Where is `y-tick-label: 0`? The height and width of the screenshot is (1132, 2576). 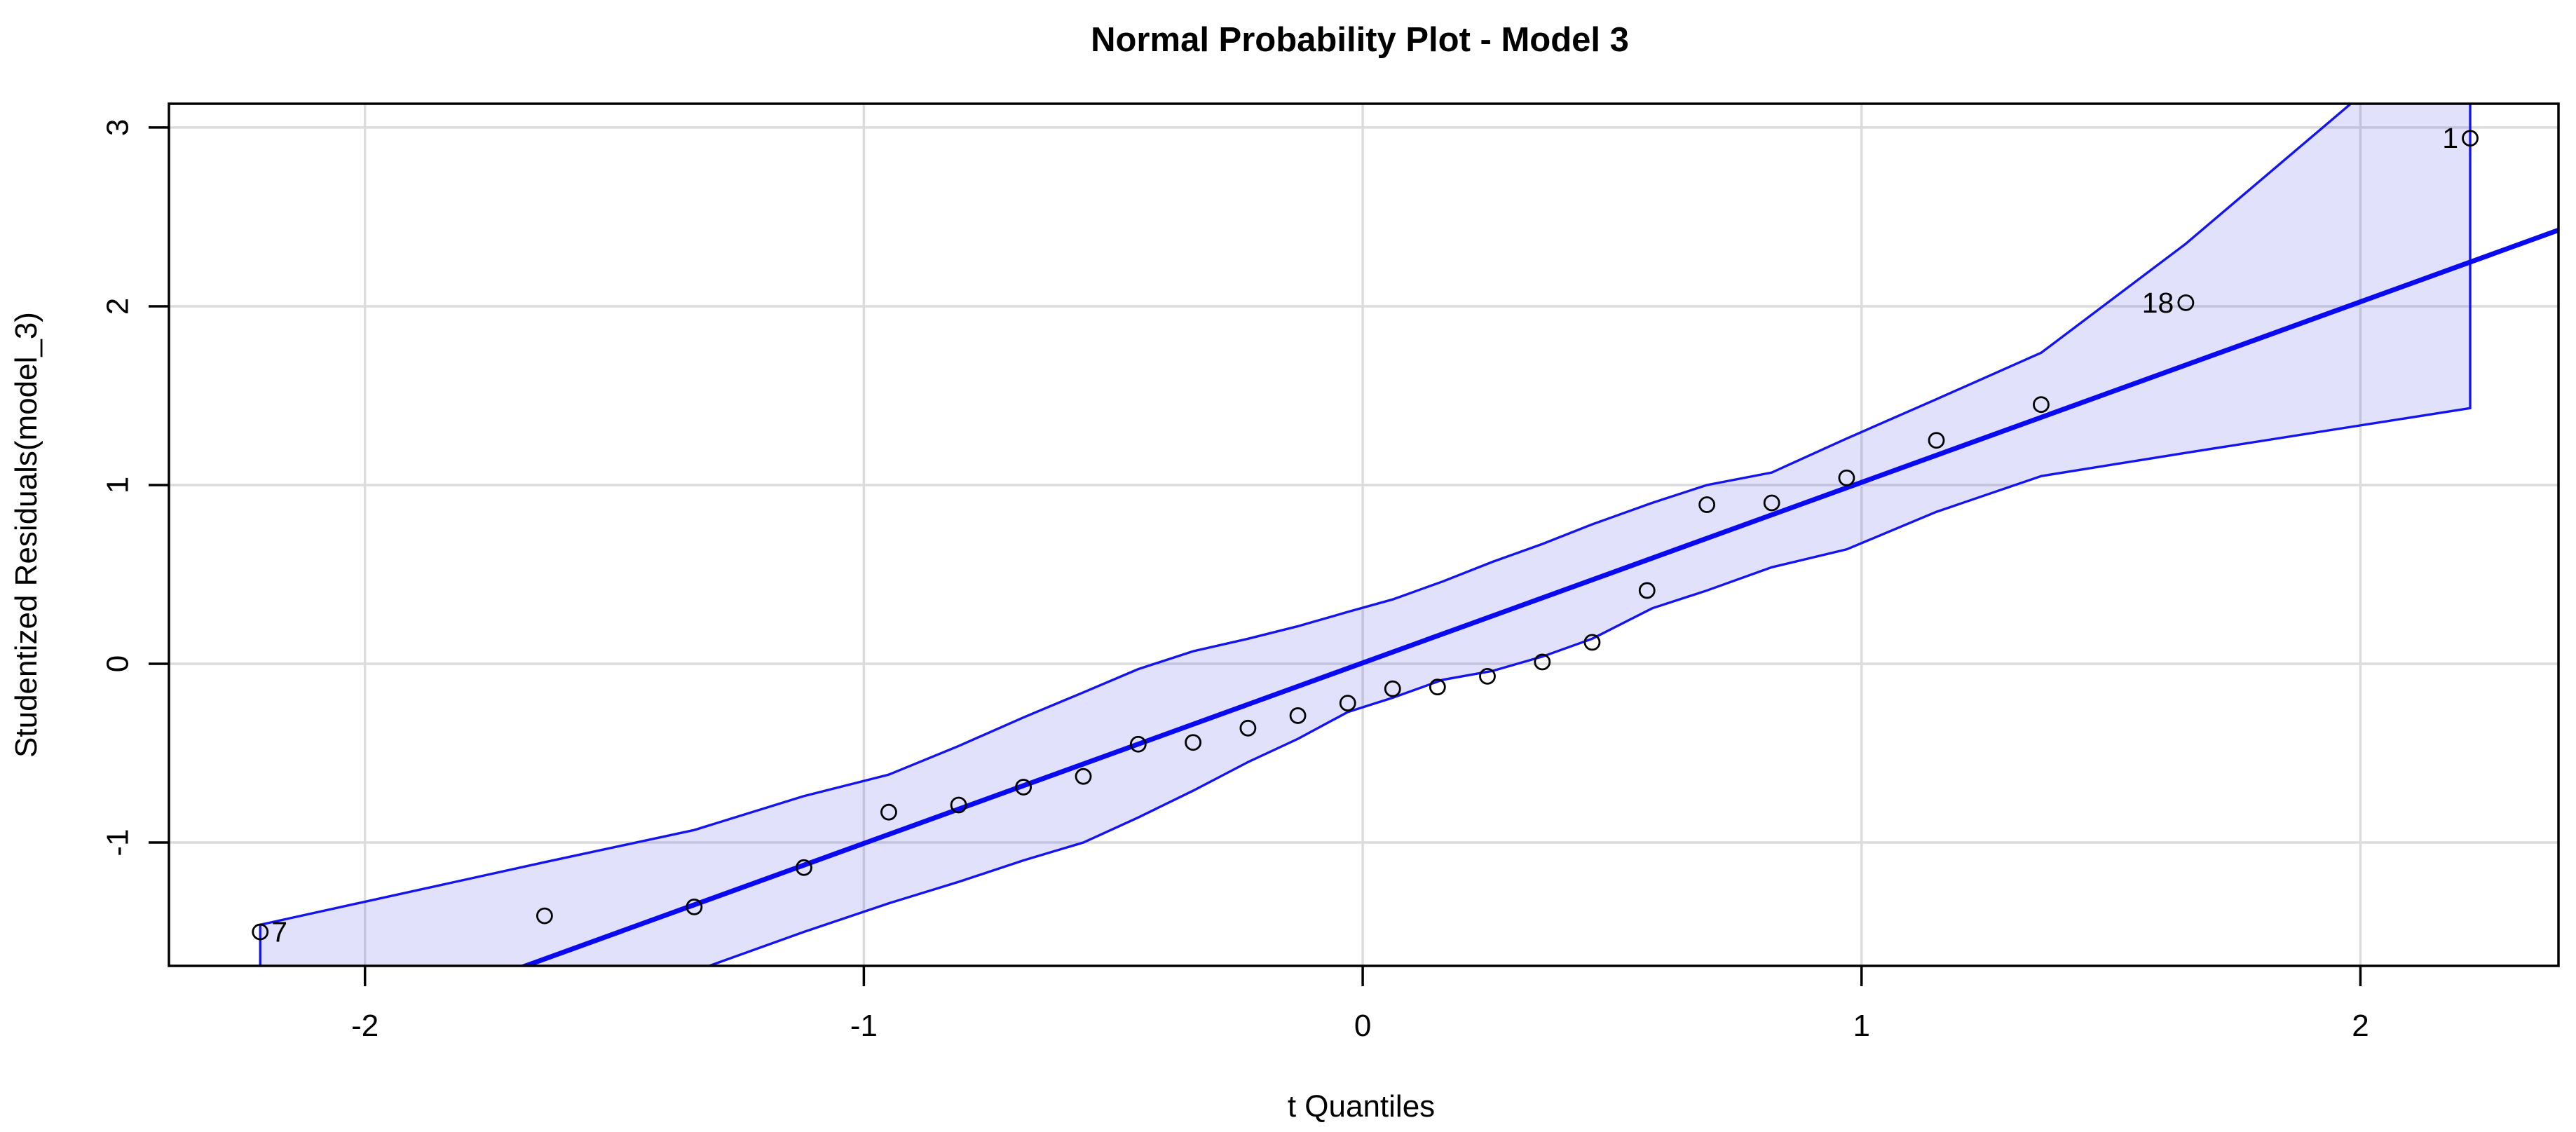 y-tick-label: 0 is located at coordinates (118, 663).